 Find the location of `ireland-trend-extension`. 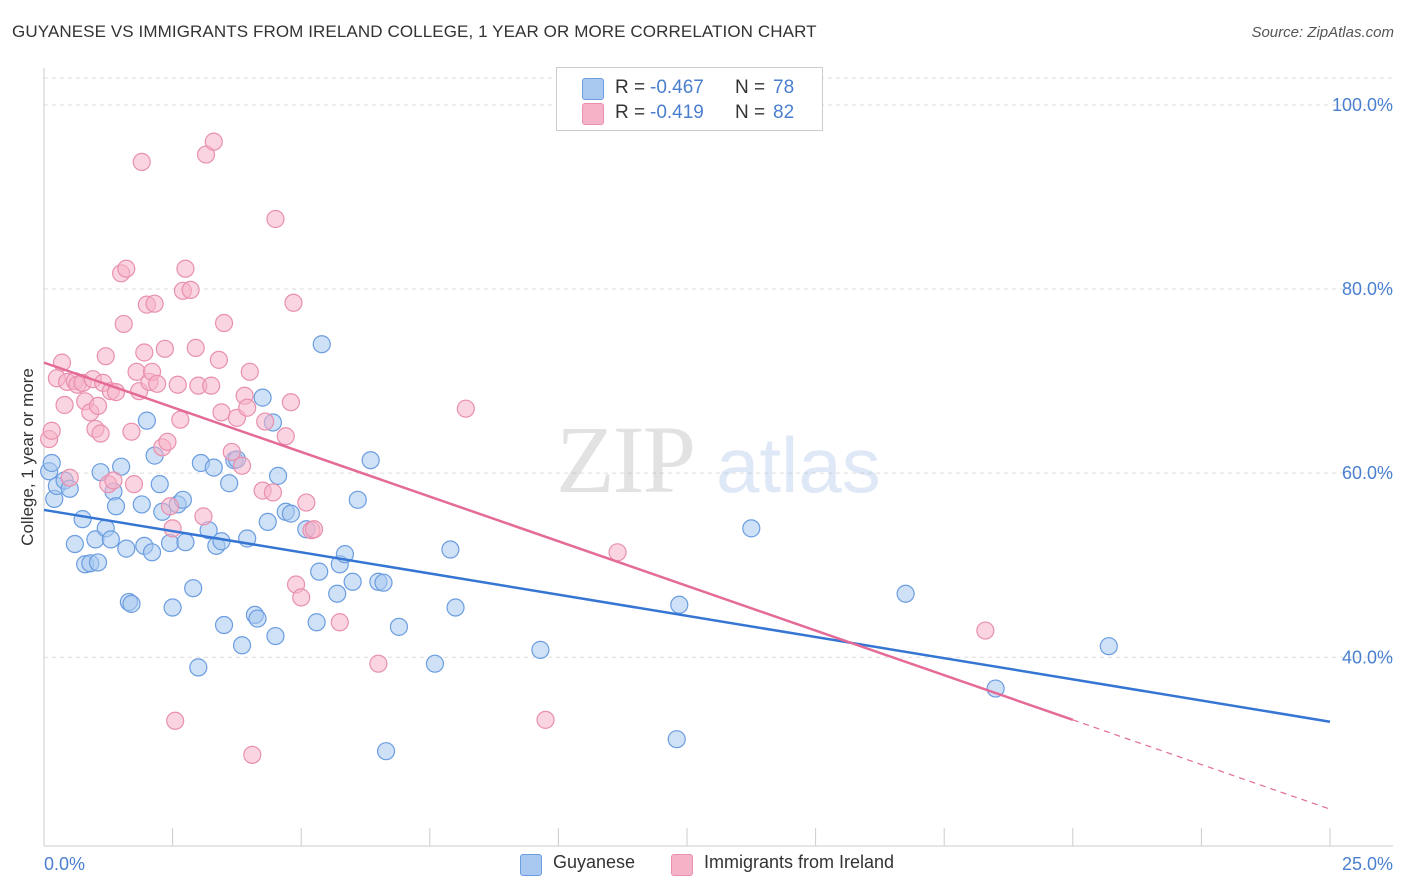

ireland-trend-extension is located at coordinates (1201, 764).